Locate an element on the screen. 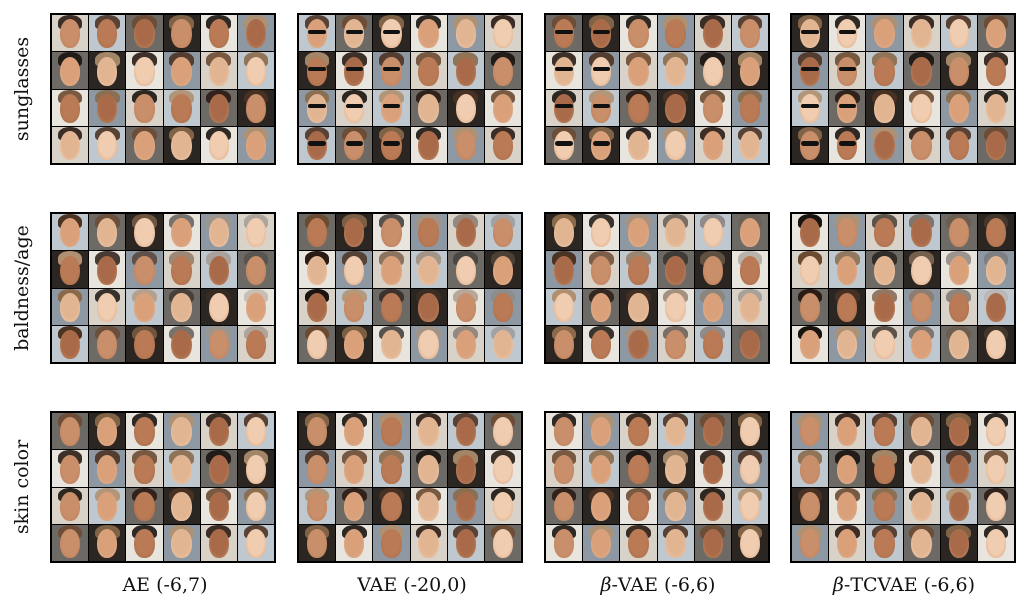  column-label-ae: AE (-6,7) is located at coordinates (165, 587).